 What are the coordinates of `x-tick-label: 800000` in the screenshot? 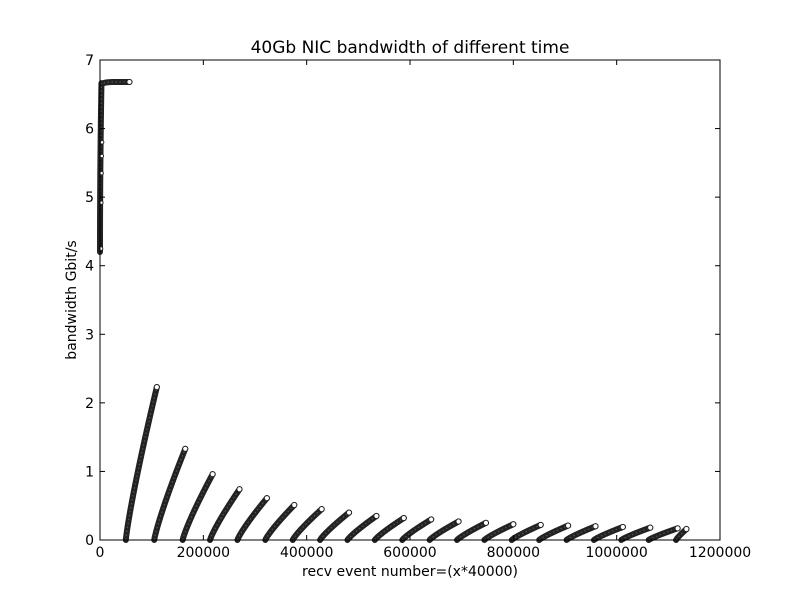 It's located at (513, 553).